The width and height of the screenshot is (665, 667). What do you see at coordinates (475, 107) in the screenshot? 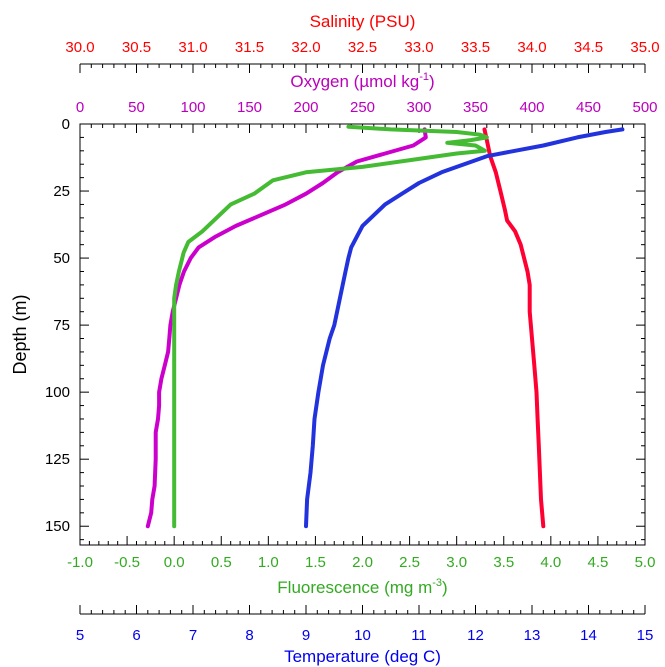
I see `oxygen-tick-label: 350` at bounding box center [475, 107].